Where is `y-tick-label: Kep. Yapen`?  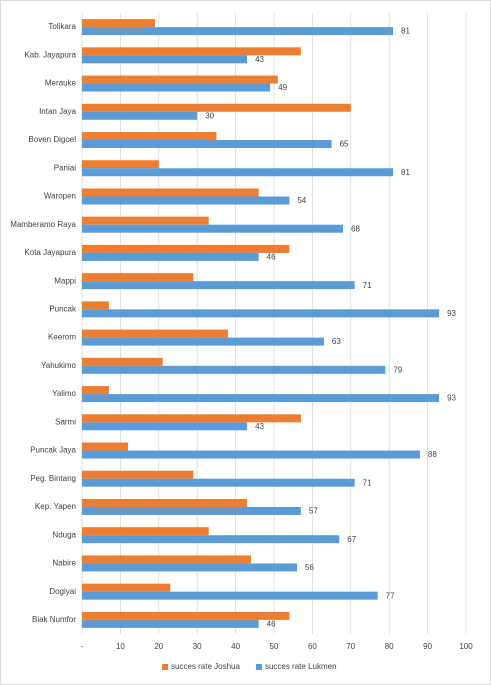 y-tick-label: Kep. Yapen is located at coordinates (55, 506).